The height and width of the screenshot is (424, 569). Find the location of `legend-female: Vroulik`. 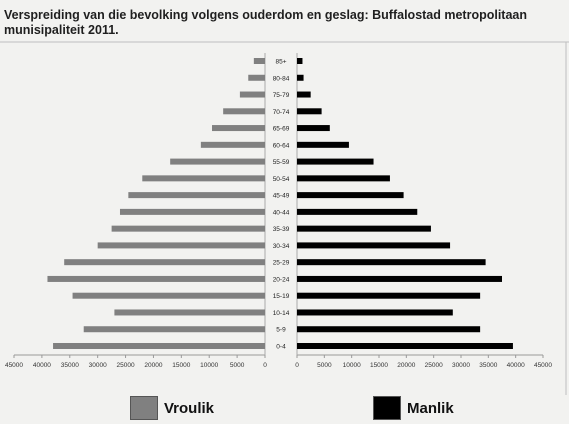

legend-female: Vroulik is located at coordinates (172, 408).